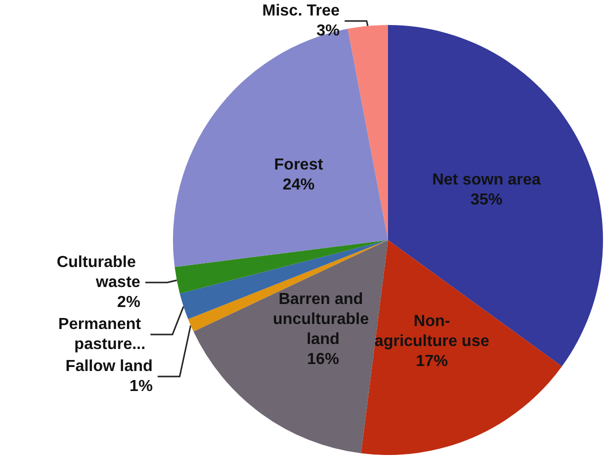  Describe the element at coordinates (432, 361) in the screenshot. I see `data-label: 17%` at that location.